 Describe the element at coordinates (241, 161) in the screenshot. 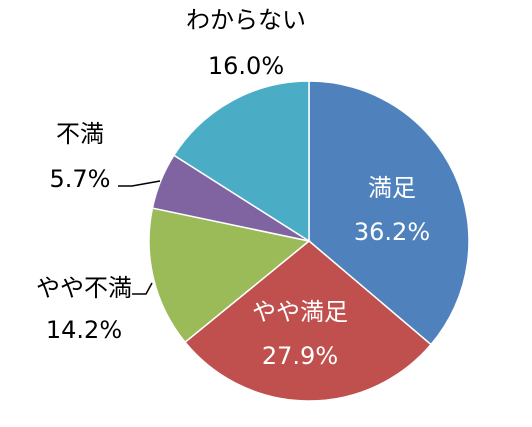

I see `pie-slice-wakaranai` at that location.